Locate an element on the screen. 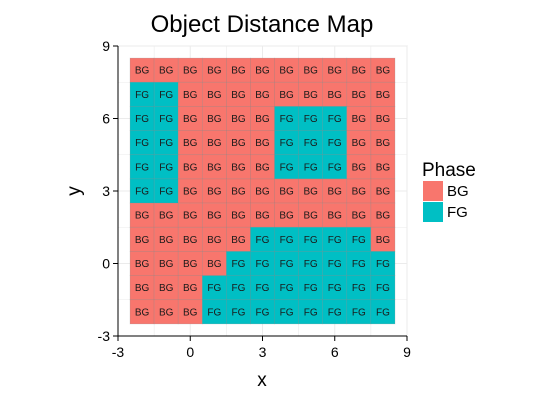 The height and width of the screenshot is (400, 560). legend-label: BG is located at coordinates (458, 191).